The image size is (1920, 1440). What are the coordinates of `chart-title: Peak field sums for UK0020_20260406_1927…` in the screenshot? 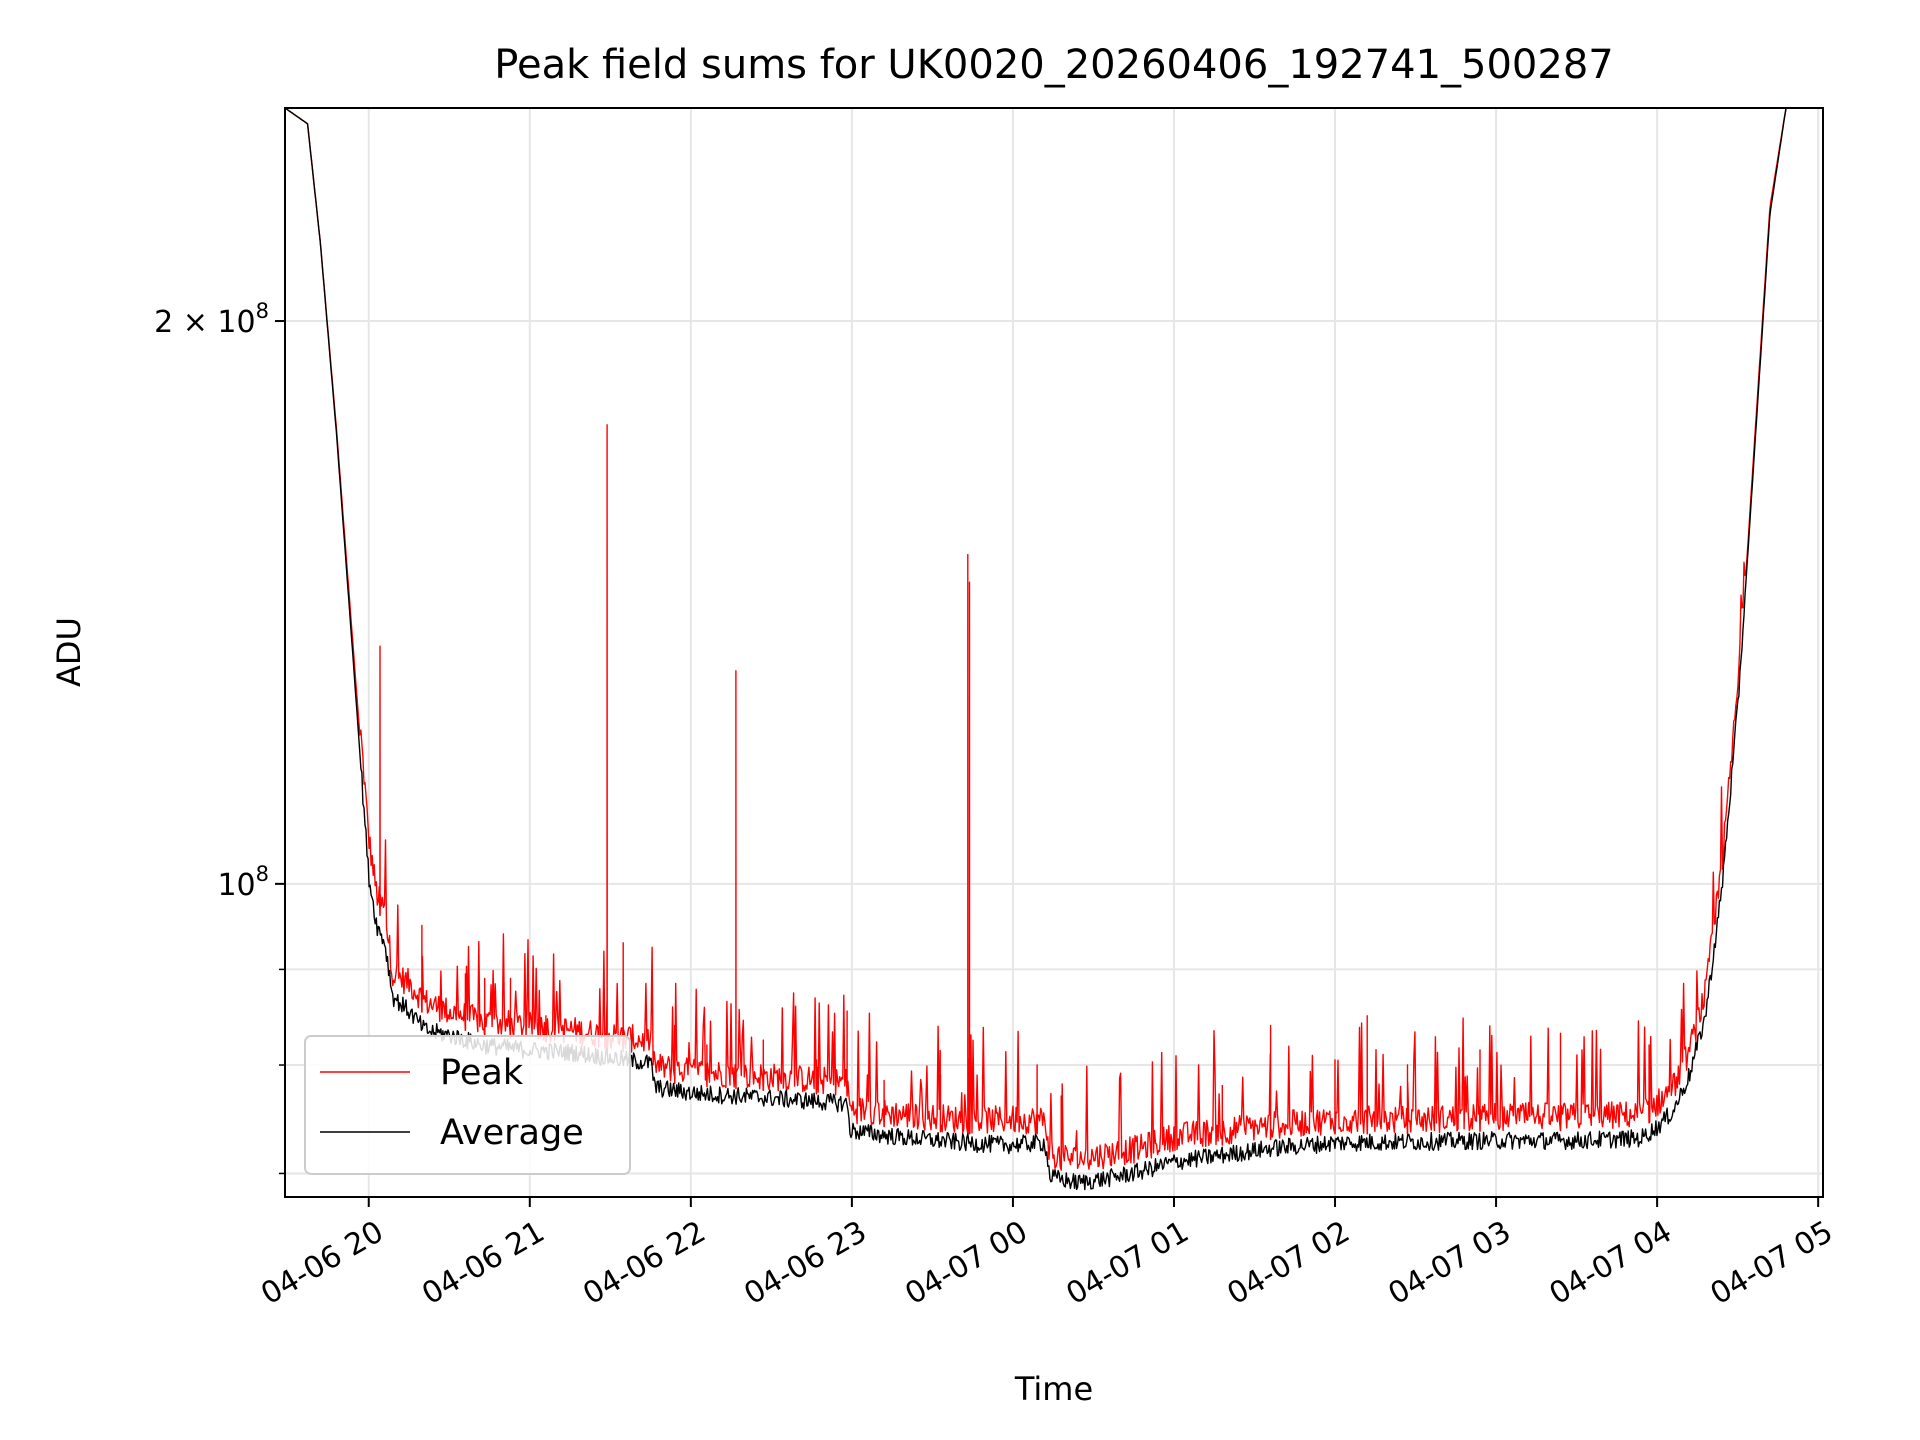 It's located at (1053, 65).